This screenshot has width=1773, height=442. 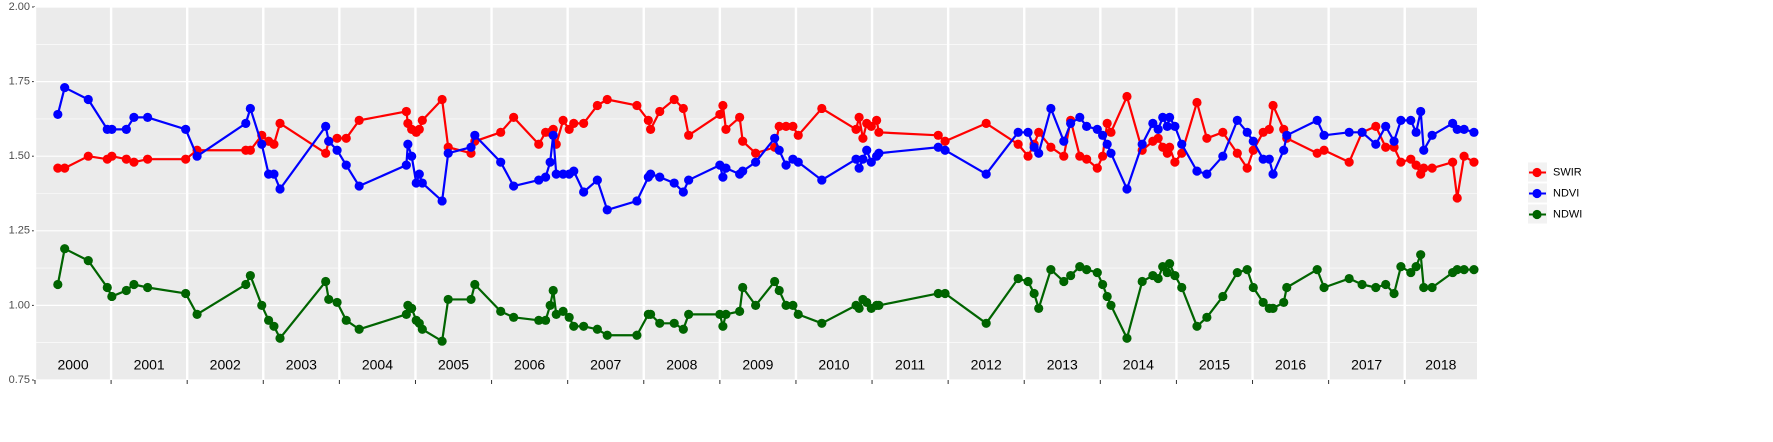 I want to click on year-label: 2003, so click(x=301, y=365).